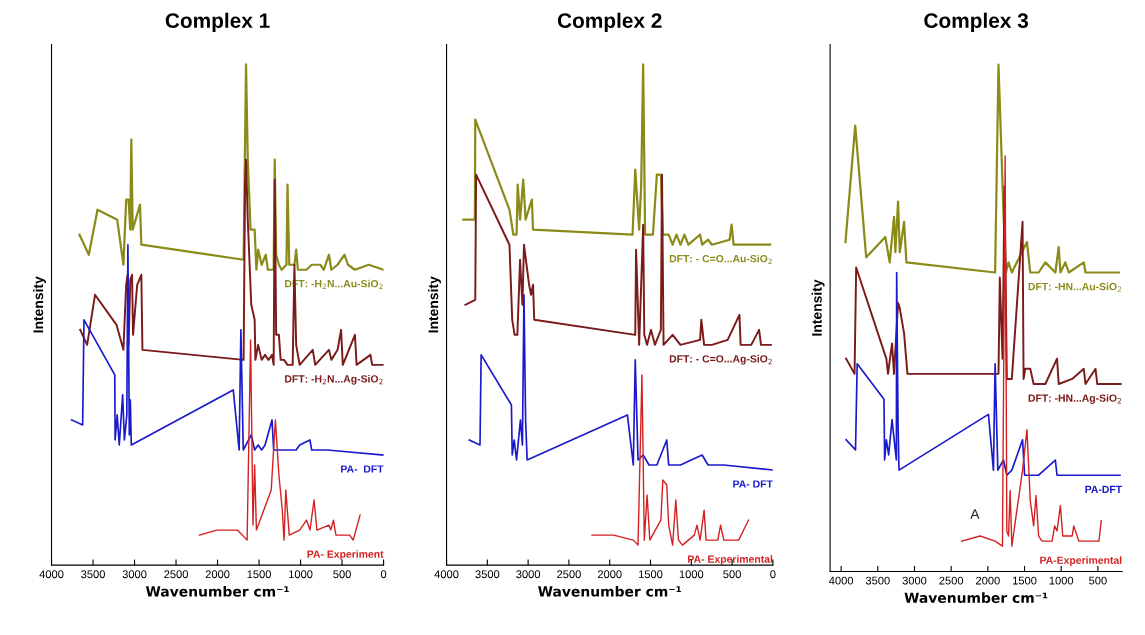 This screenshot has height=635, width=1145. Describe the element at coordinates (334, 379) in the screenshot. I see `series-label: DFT: -H$_{2}$N...Ag-SiO$_{2}$` at that location.